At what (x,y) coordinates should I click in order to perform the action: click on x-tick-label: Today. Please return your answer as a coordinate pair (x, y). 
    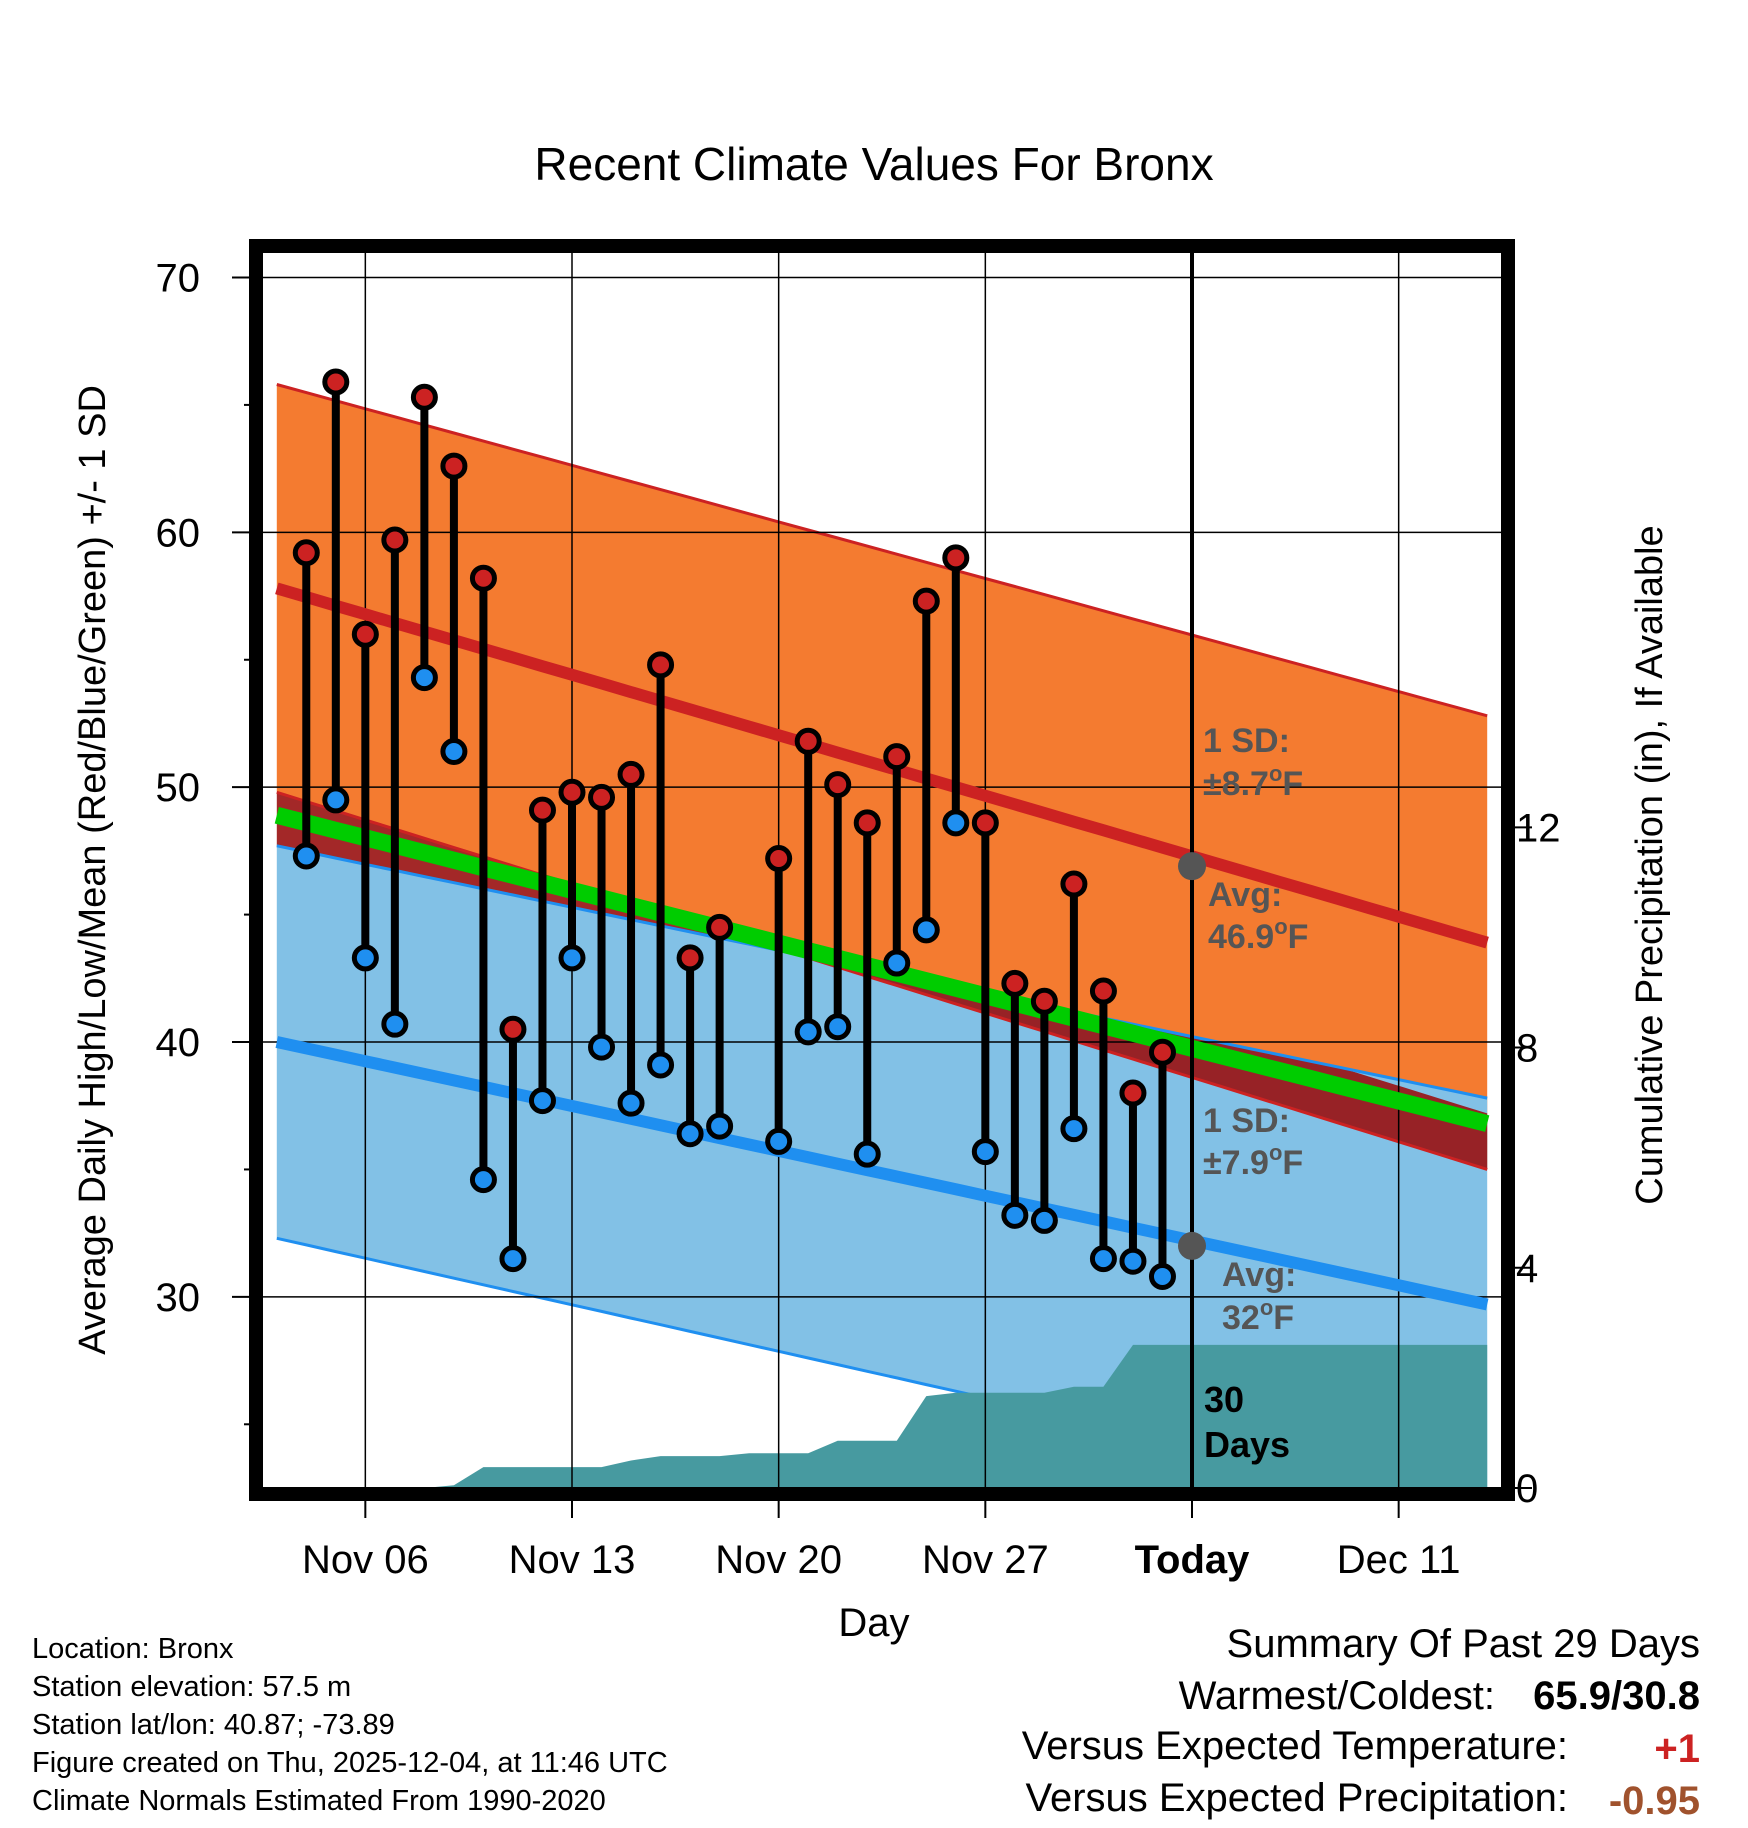
    Looking at the image, I should click on (1193, 1560).